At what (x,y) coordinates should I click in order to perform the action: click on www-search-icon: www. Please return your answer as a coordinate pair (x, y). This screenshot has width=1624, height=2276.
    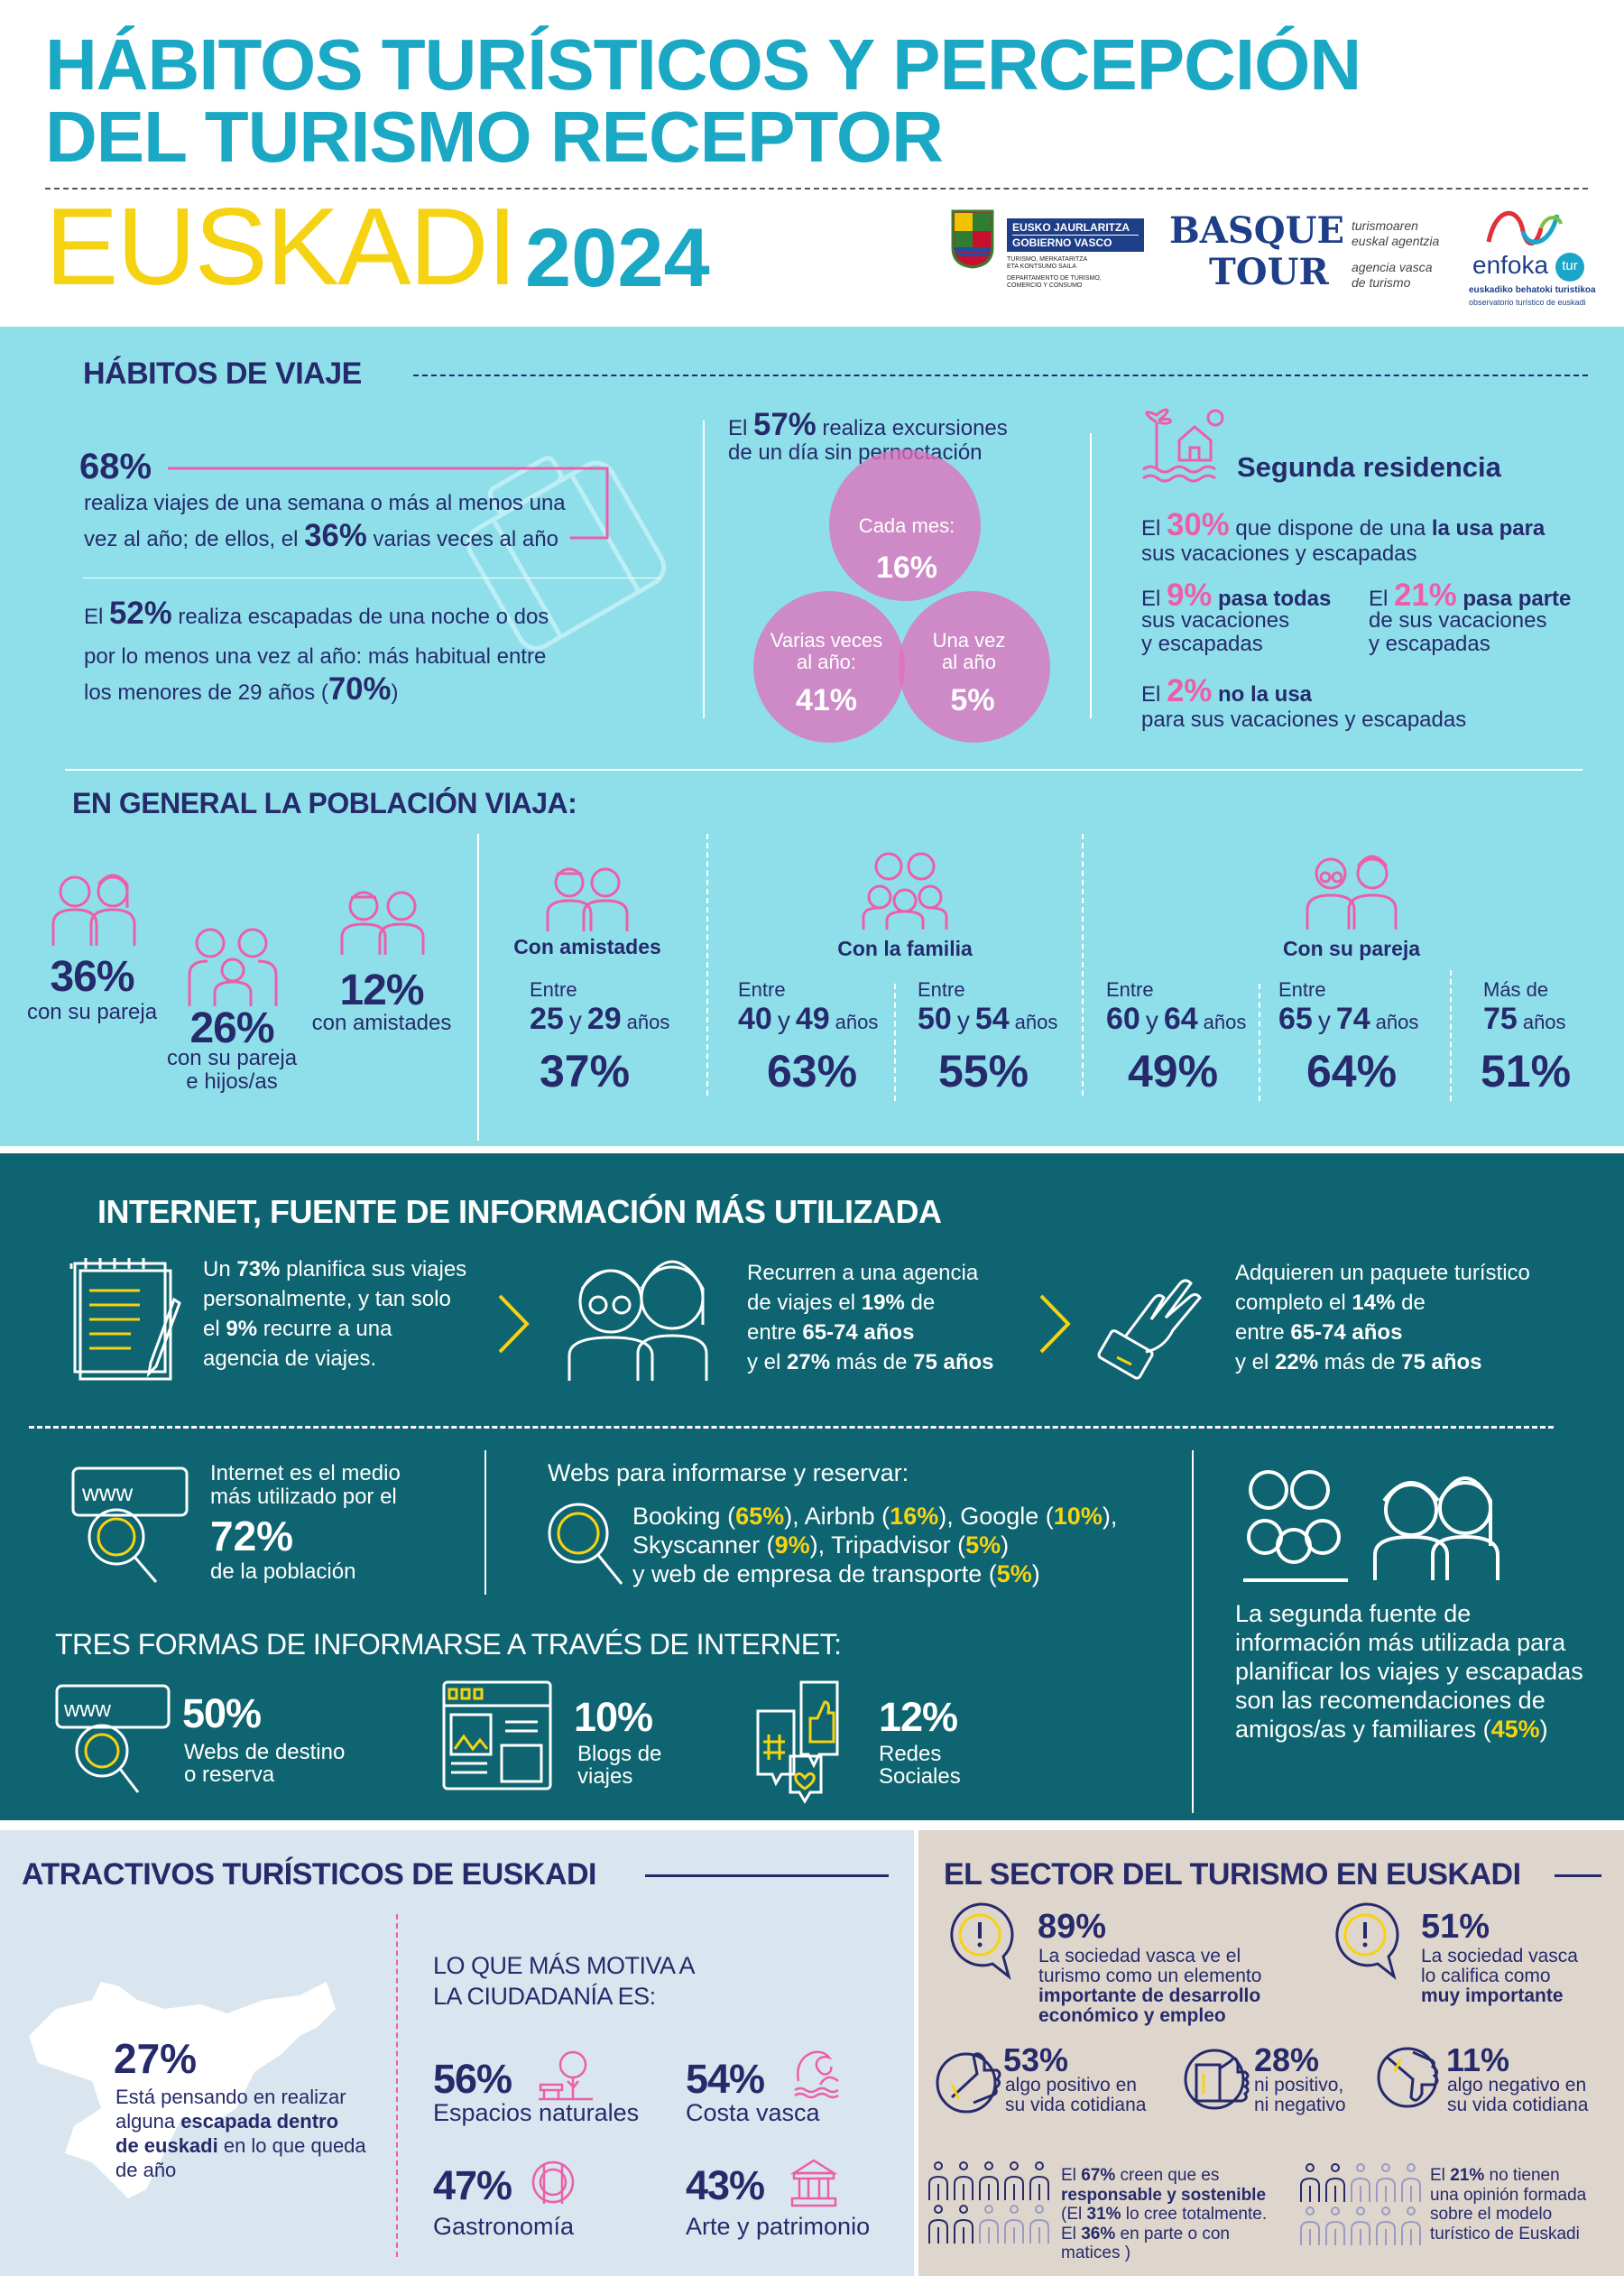
    Looking at the image, I should click on (113, 1738).